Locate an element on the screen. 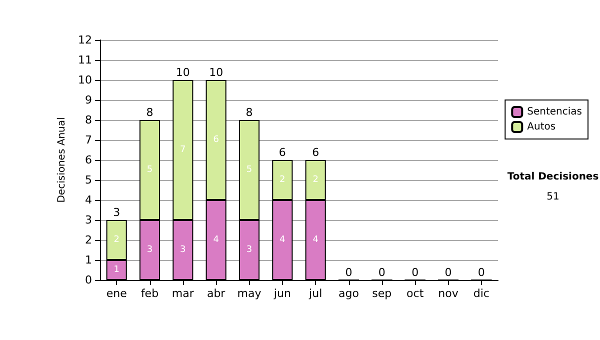 This screenshot has height=340, width=600. y-tick-label: 8 is located at coordinates (88, 120).